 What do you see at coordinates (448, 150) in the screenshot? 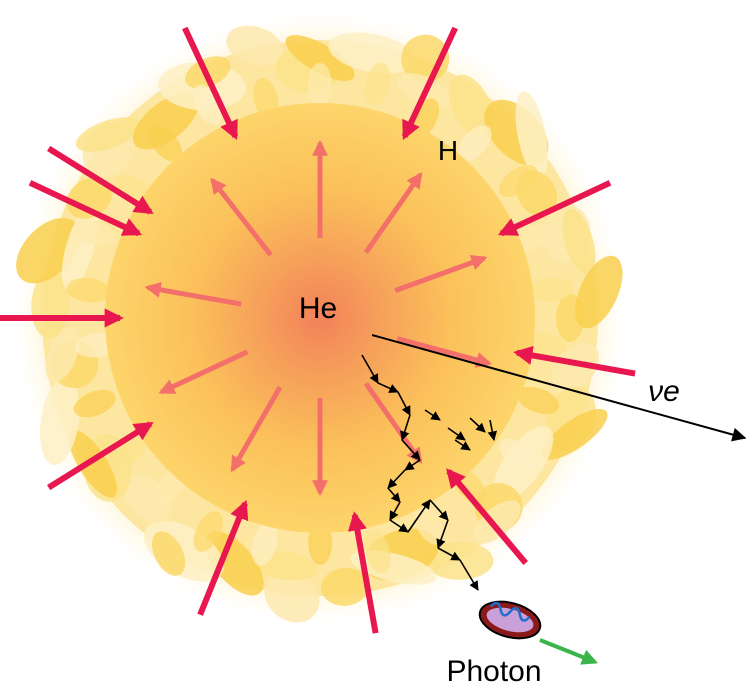
I see `shell-label: H` at bounding box center [448, 150].